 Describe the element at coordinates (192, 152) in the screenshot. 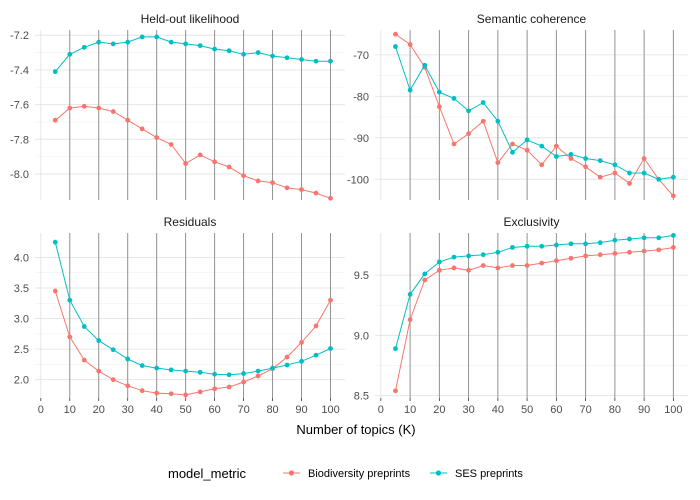

I see `series-line-biodiversity-preprints` at that location.